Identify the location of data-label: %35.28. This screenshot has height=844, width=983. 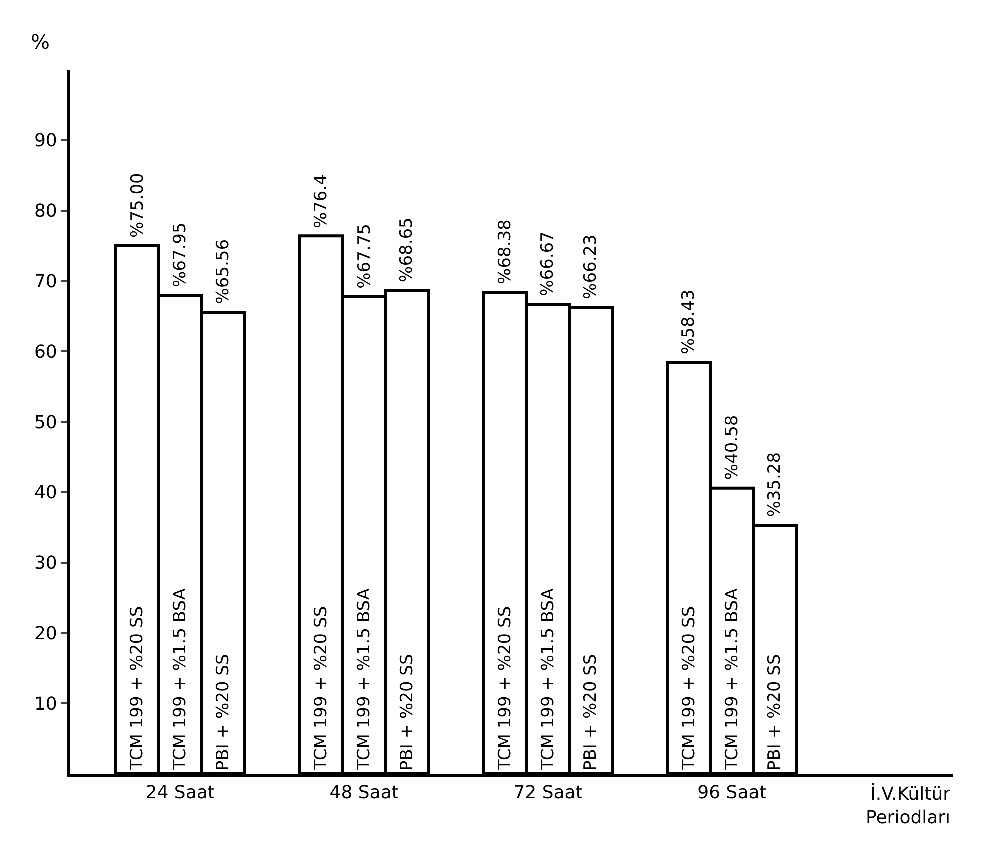
(775, 485).